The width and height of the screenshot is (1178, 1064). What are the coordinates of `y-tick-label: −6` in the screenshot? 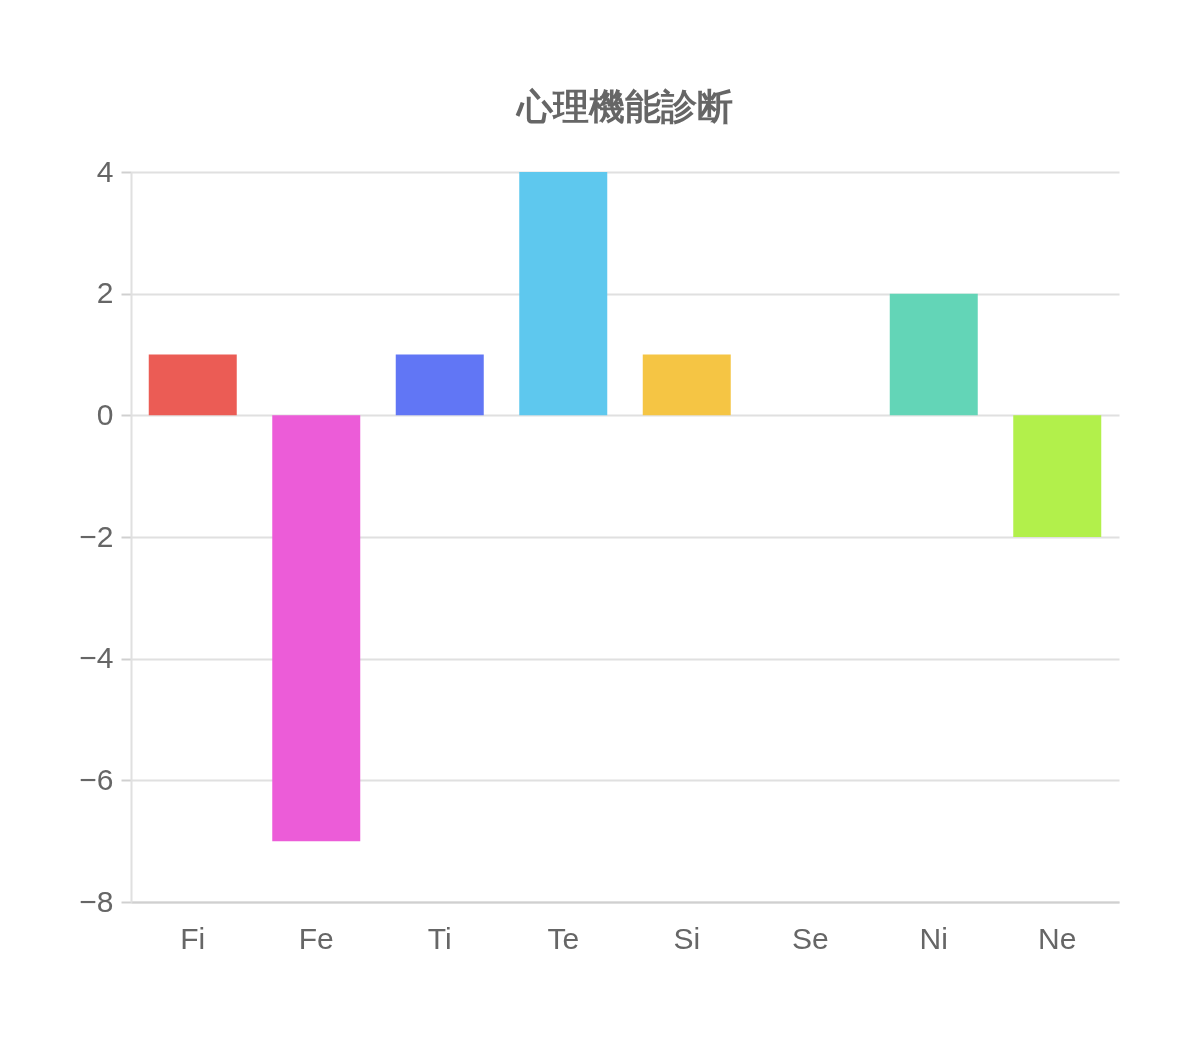 It's located at (96, 779).